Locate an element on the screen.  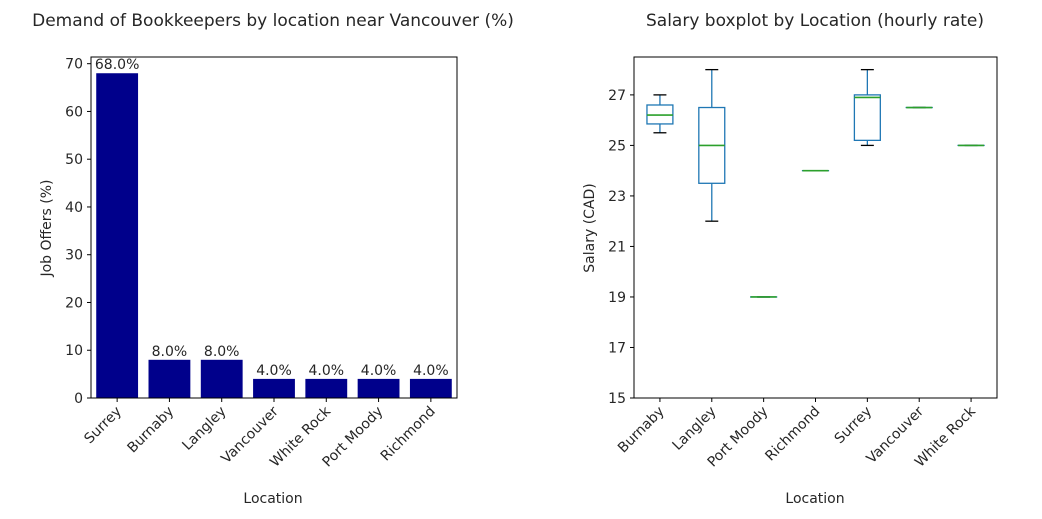
bar-data-label-4: 4.0% is located at coordinates (326, 371).